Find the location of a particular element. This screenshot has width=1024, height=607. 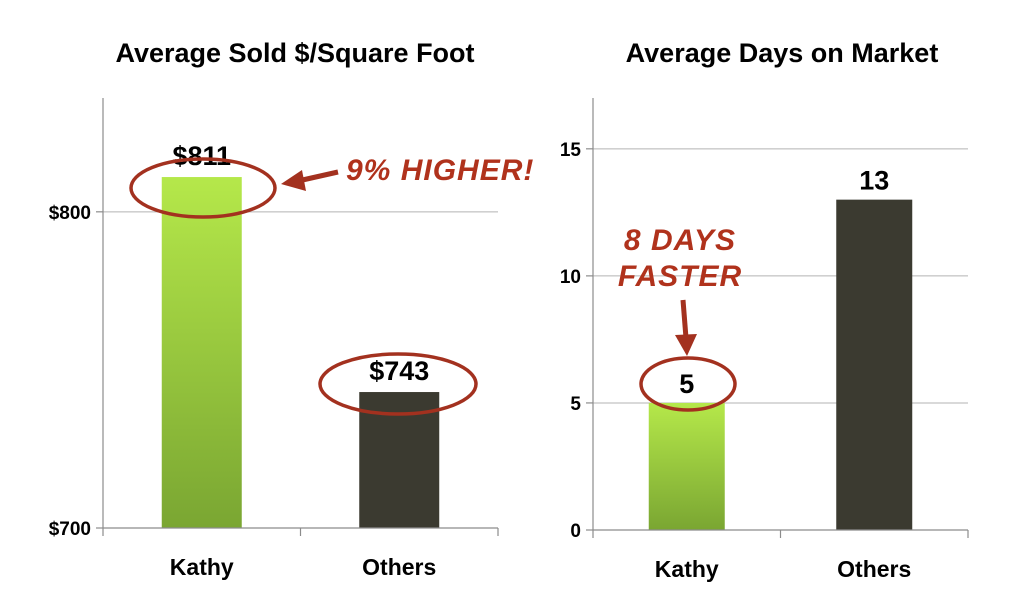

y-tick-label: 10 is located at coordinates (570, 277).